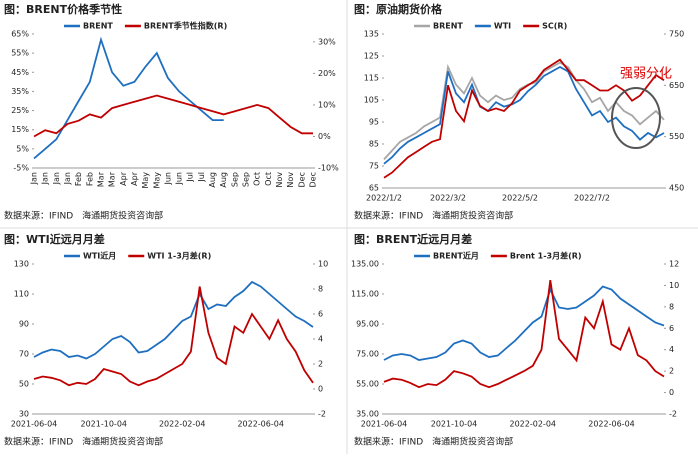 This screenshot has width=698, height=458. What do you see at coordinates (63, 9) in the screenshot?
I see `panel-title: 图：BRENT价格季节性` at bounding box center [63, 9].